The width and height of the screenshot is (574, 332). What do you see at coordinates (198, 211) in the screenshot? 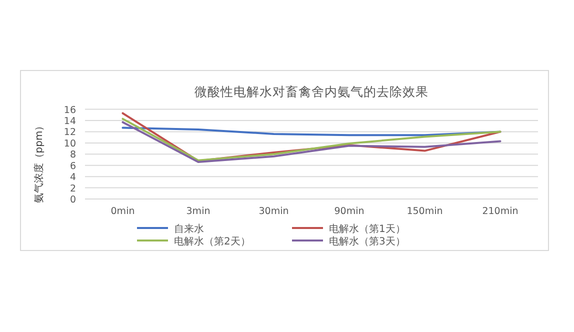
I see `x-tick-label: 3min` at bounding box center [198, 211].